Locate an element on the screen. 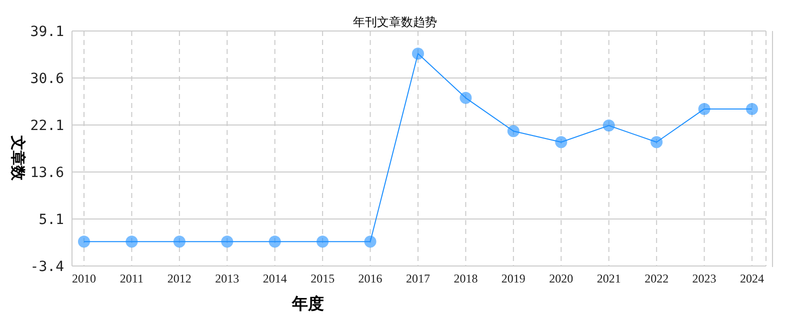 This screenshot has width=790, height=330. x-tick-label: 2010 is located at coordinates (84, 279).